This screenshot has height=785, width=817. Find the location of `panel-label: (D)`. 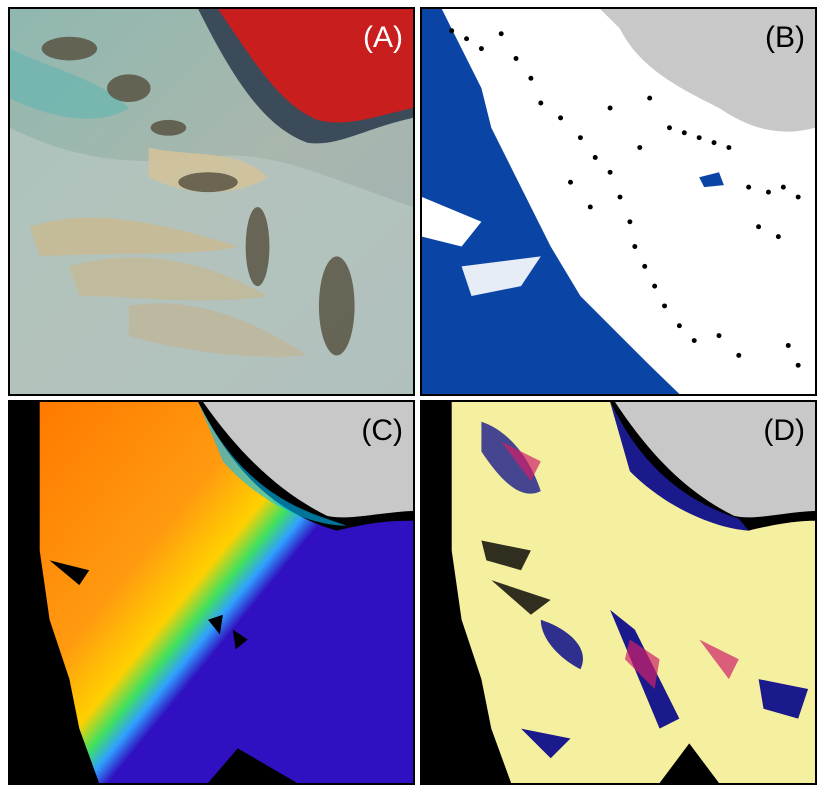

panel-label: (D) is located at coordinates (784, 430).